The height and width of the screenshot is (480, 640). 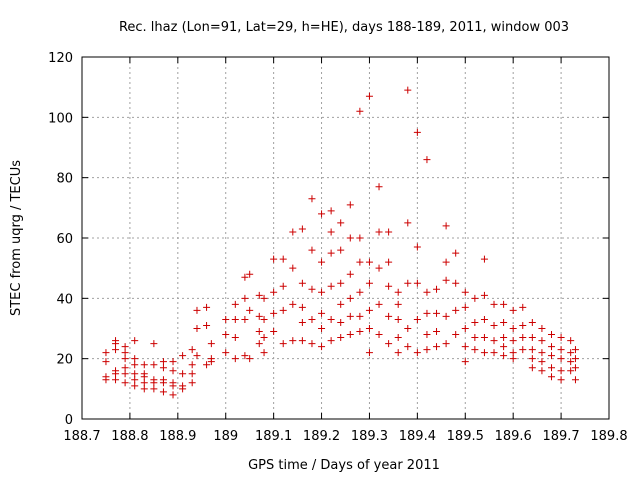 What do you see at coordinates (344, 465) in the screenshot?
I see `x-axis-label: GPS time / Days of year 2011` at bounding box center [344, 465].